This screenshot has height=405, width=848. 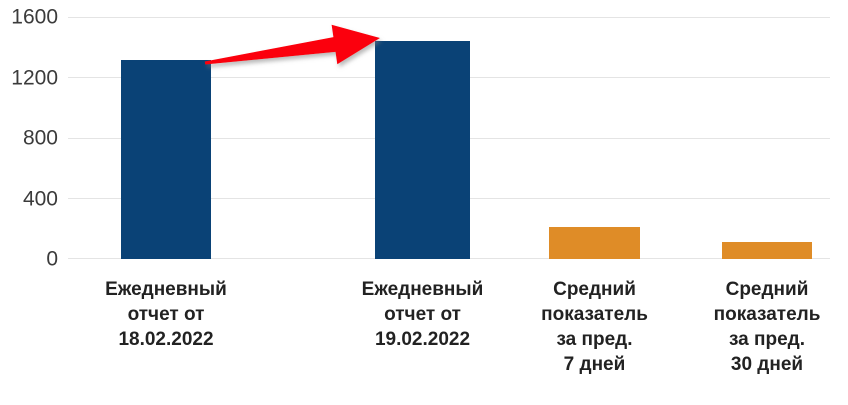 What do you see at coordinates (422, 150) in the screenshot?
I see `bar-daily-report-19-02-2022` at bounding box center [422, 150].